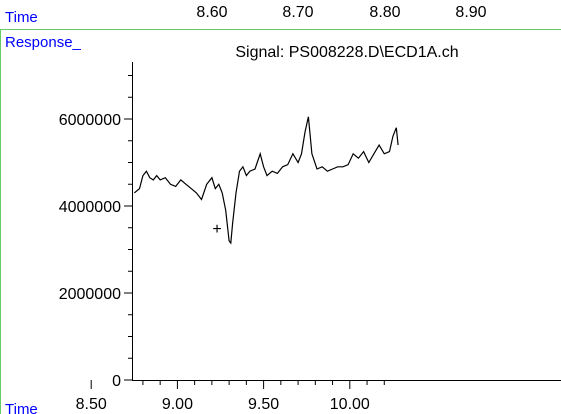 The width and height of the screenshot is (561, 414). Describe the element at coordinates (237, 384) in the screenshot. I see `x-axis-ticks` at that location.